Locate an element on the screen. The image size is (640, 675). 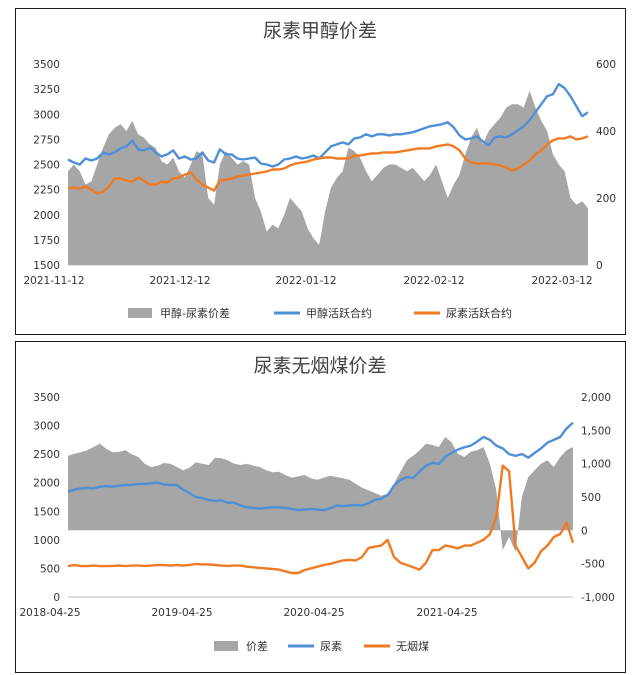
y-left-tick-label: 1750 is located at coordinates (46, 241).